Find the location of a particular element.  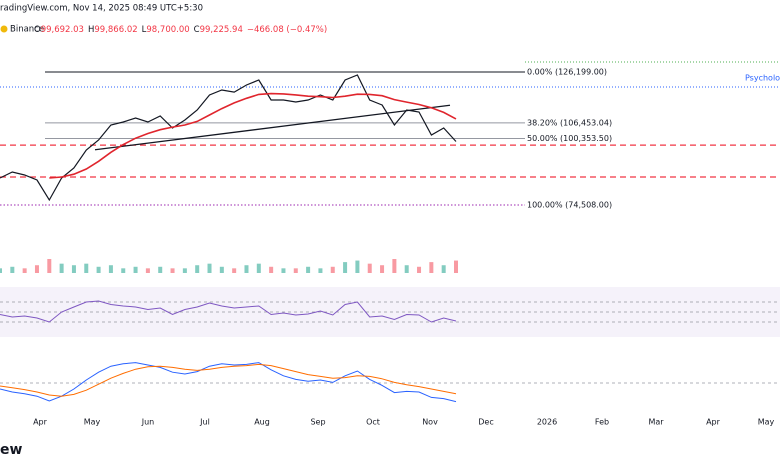

x-tick-label: Oct is located at coordinates (373, 422).